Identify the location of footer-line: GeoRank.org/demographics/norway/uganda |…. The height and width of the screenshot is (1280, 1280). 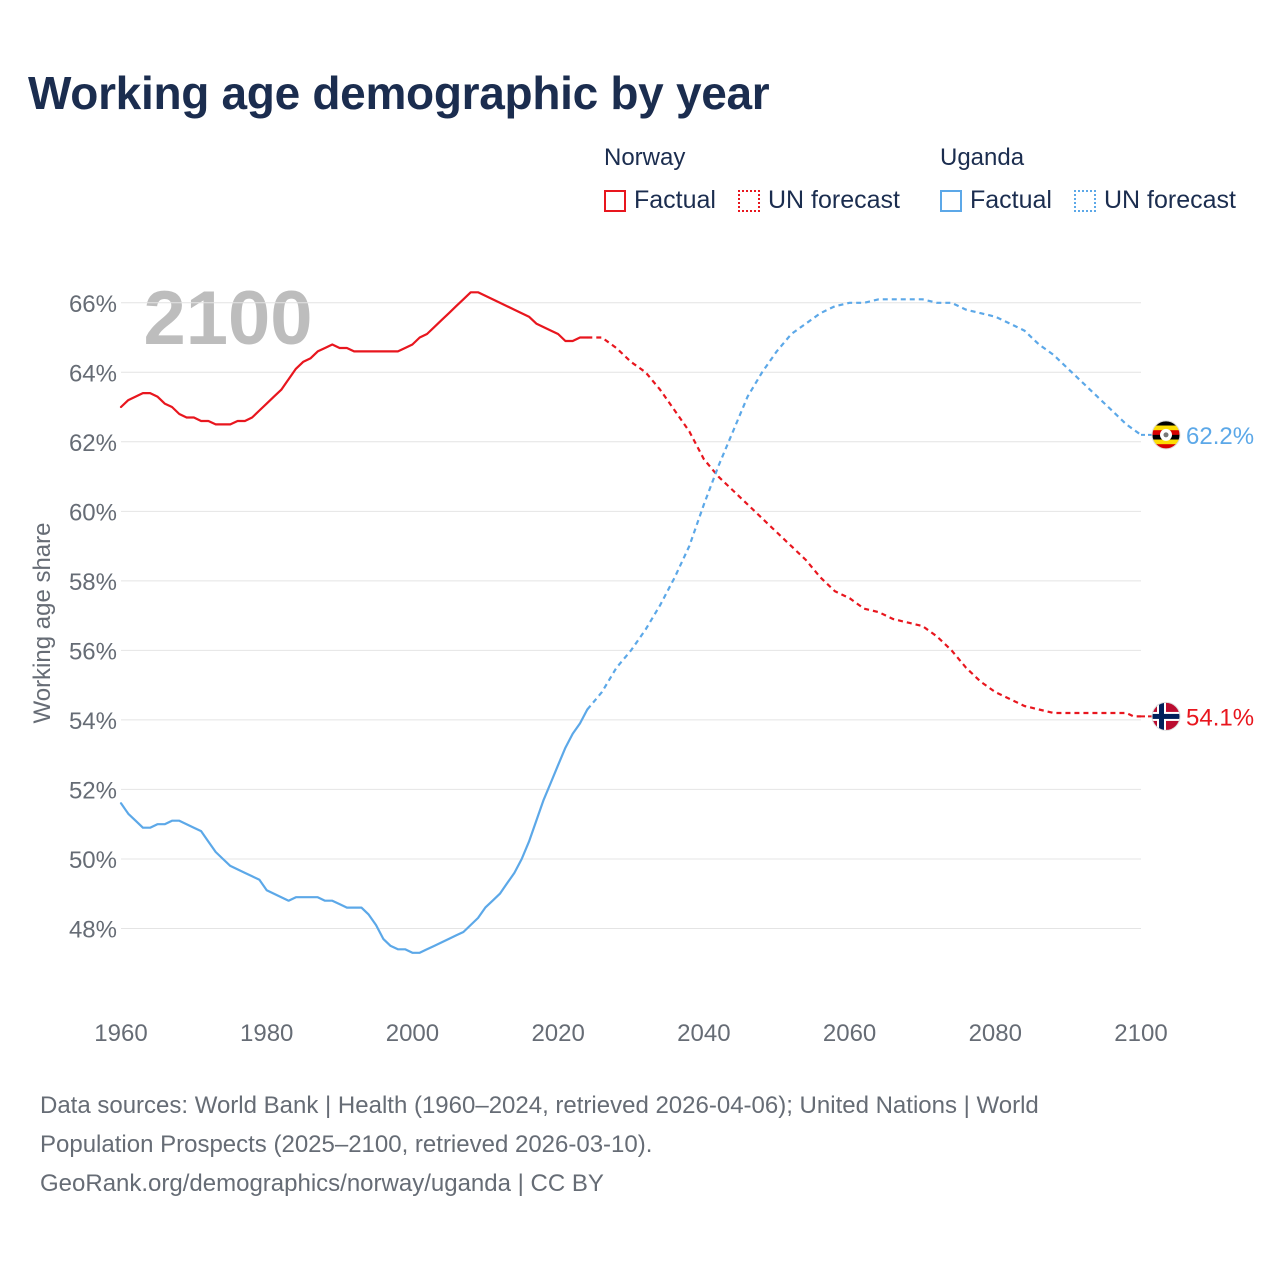
(322, 1183).